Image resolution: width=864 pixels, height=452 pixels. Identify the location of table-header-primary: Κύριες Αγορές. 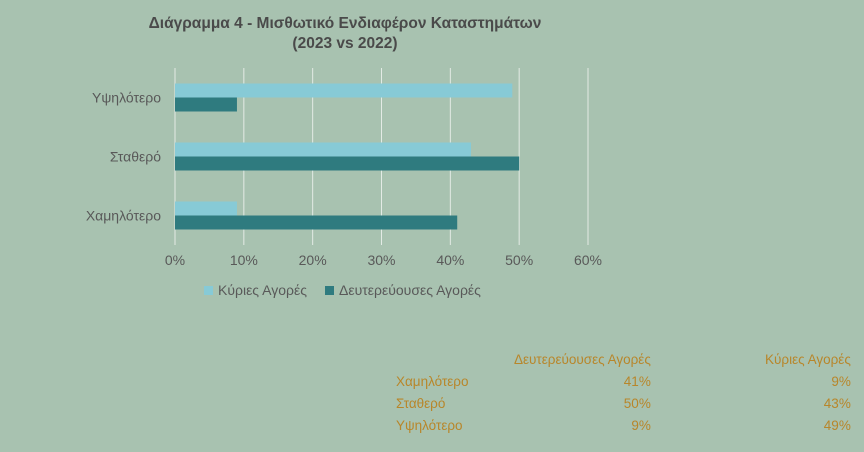
(808, 359).